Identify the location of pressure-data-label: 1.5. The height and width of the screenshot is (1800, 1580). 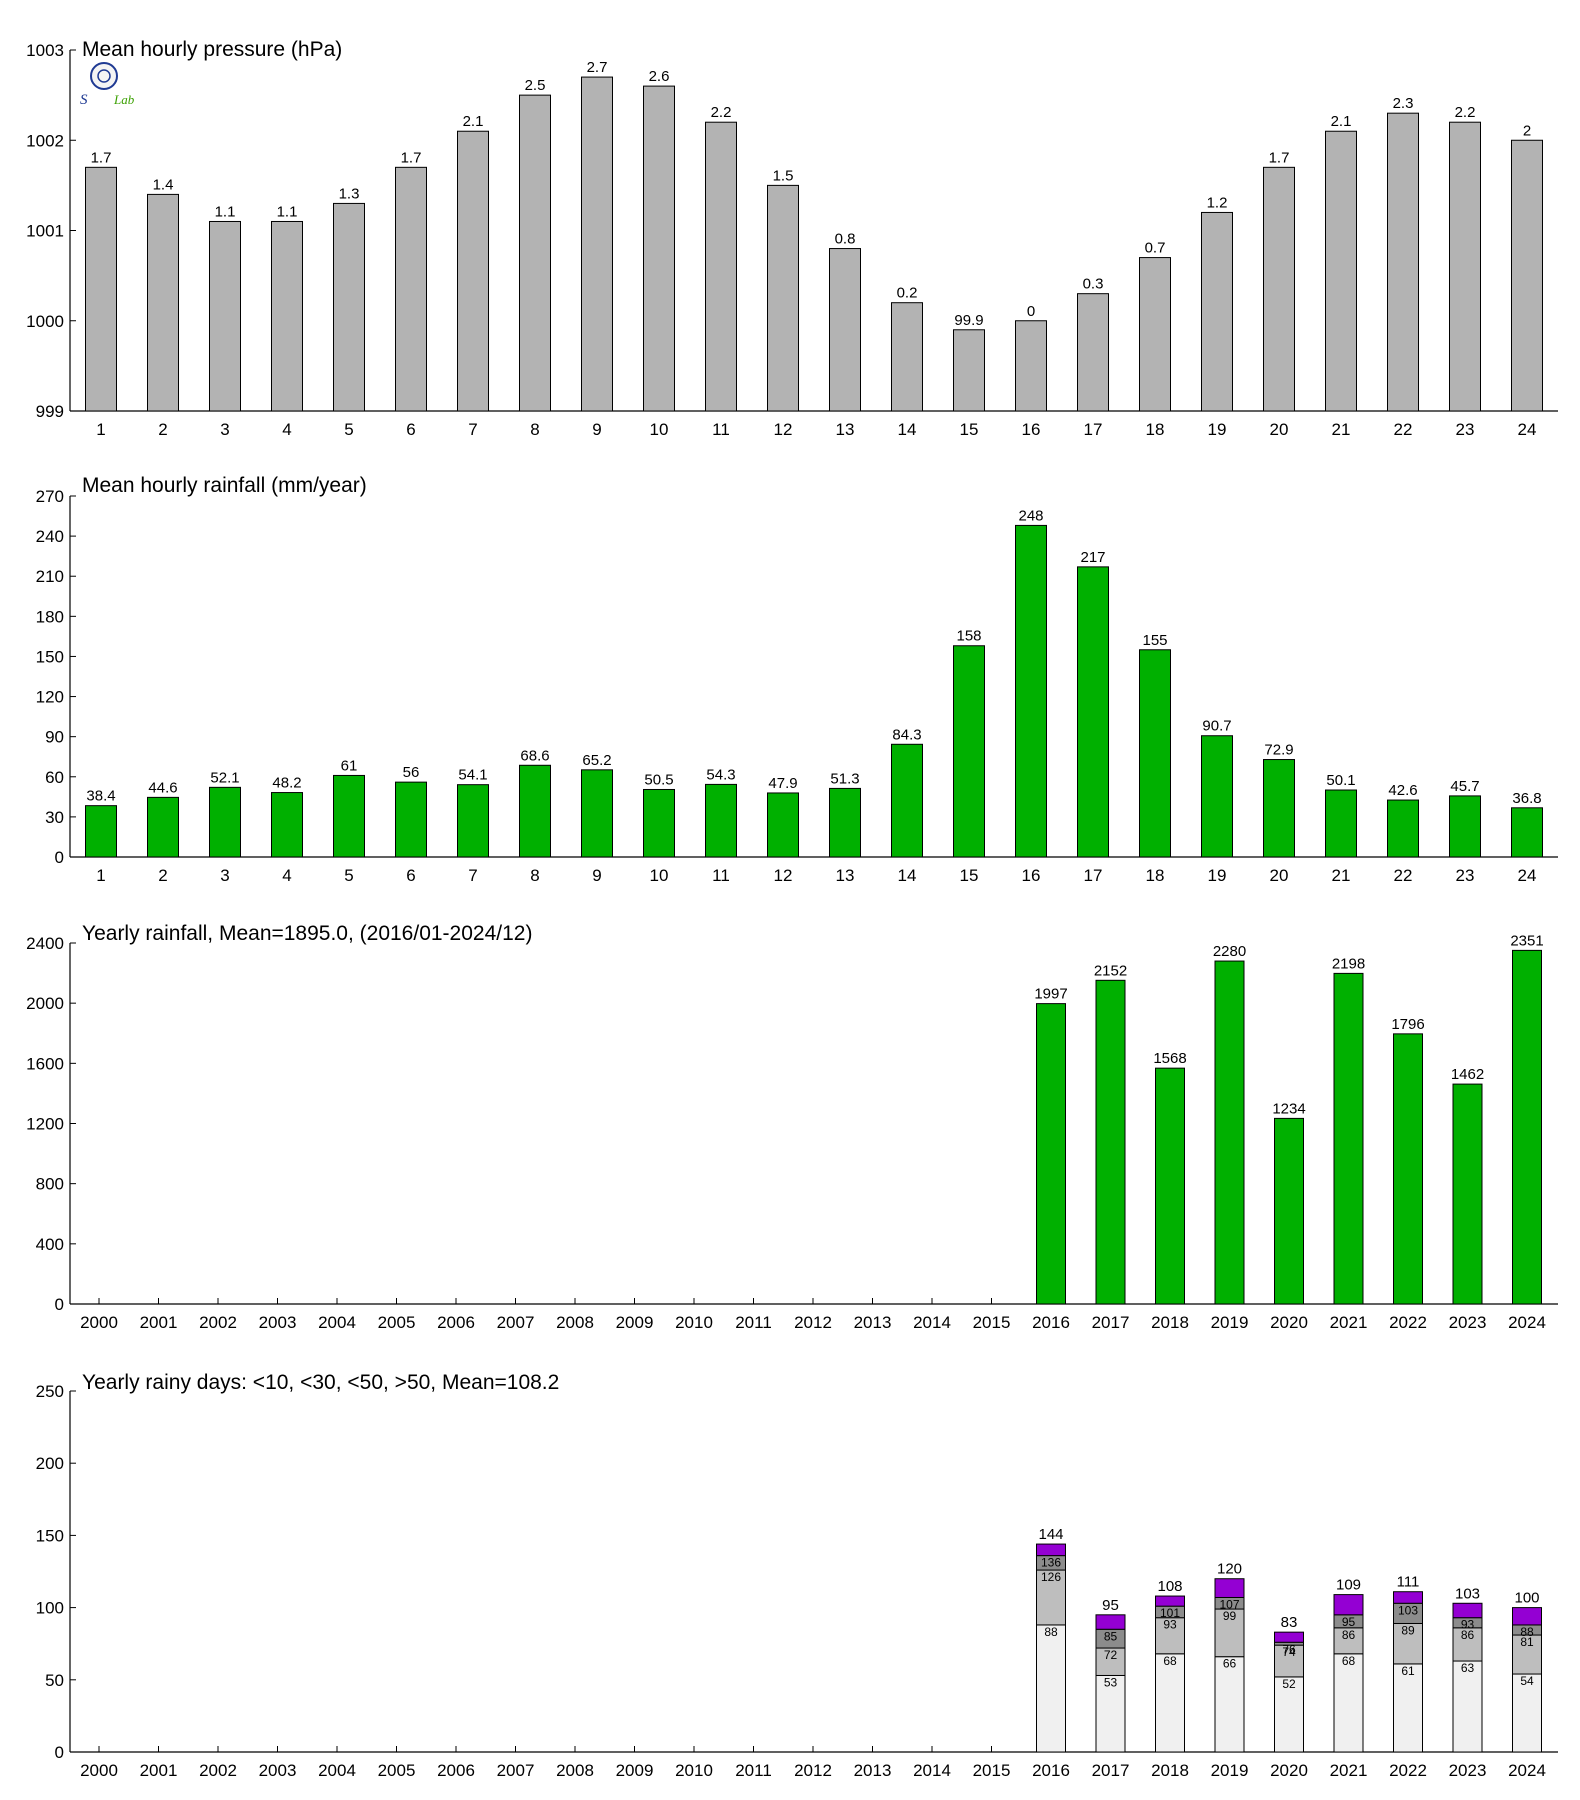
(783, 175).